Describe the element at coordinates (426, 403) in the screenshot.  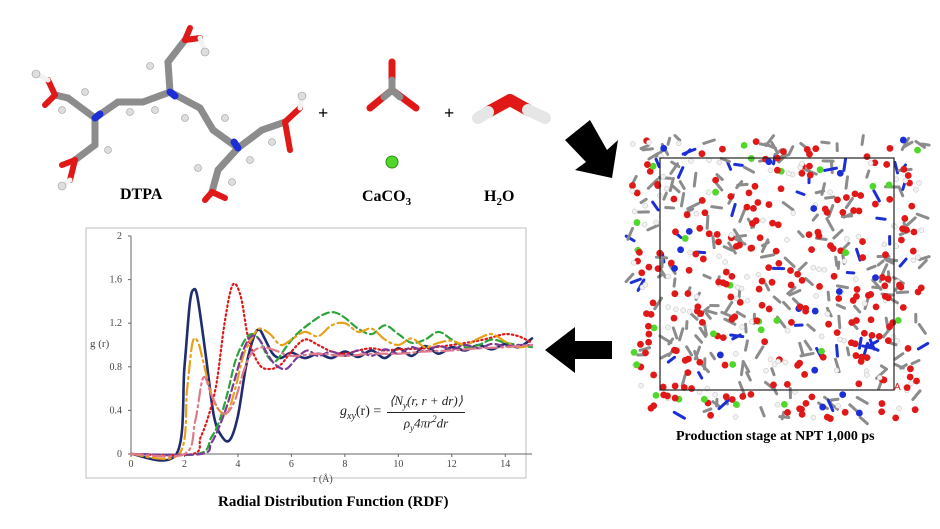
I see `eq-numerator: ⟨Ny(r, r + dr)⟩` at that location.